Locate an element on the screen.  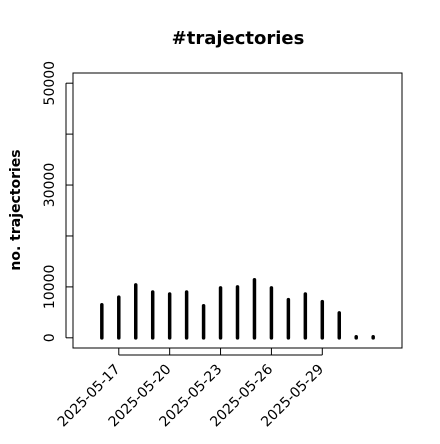
y-tick-label: 30000 is located at coordinates (50, 185).